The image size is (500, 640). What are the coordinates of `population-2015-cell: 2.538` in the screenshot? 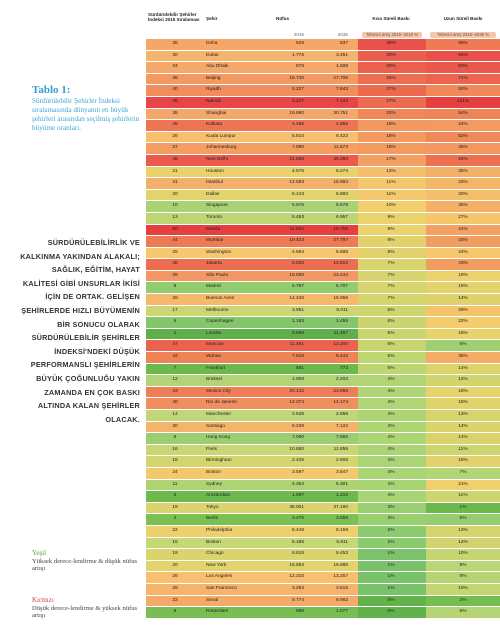 It's located at (297, 414).